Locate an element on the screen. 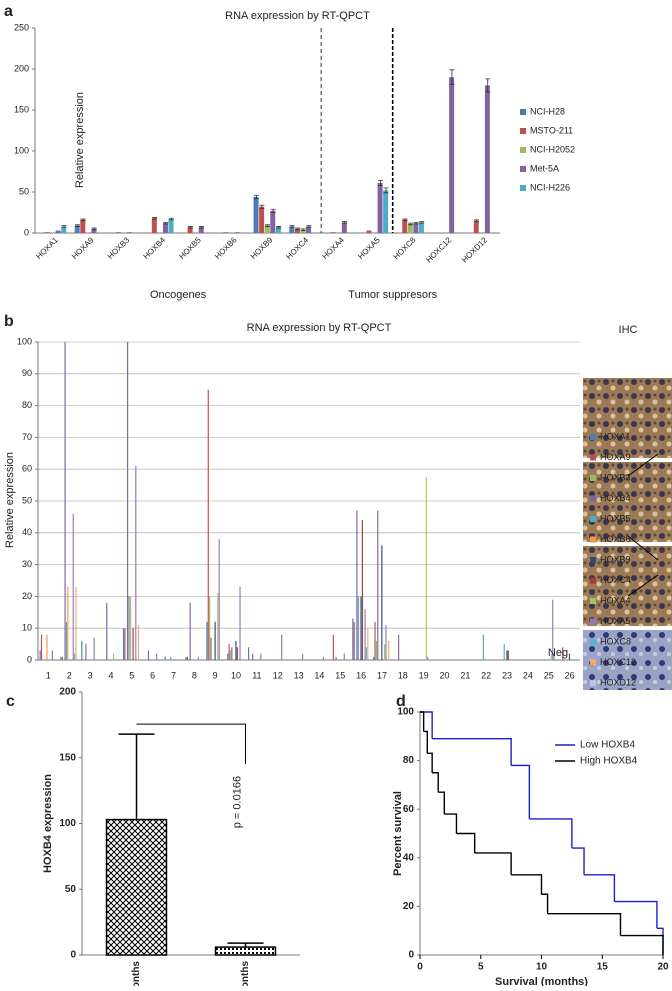 This screenshot has width=672, height=991. x-tick-label: ≥ 6 months is located at coordinates (245, 973).